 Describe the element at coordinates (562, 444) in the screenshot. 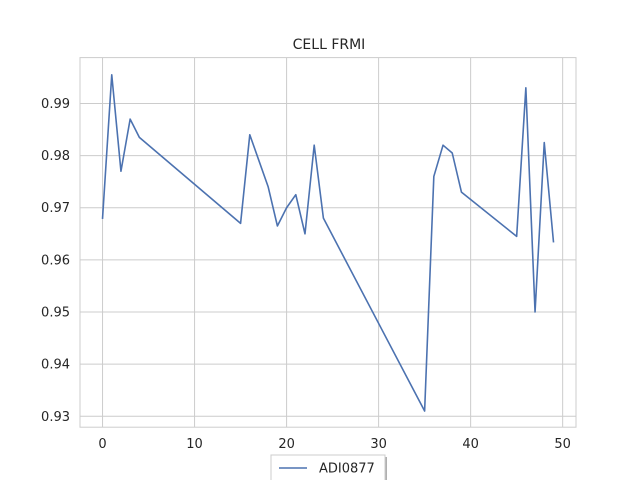

I see `x-tick-label: 50` at that location.